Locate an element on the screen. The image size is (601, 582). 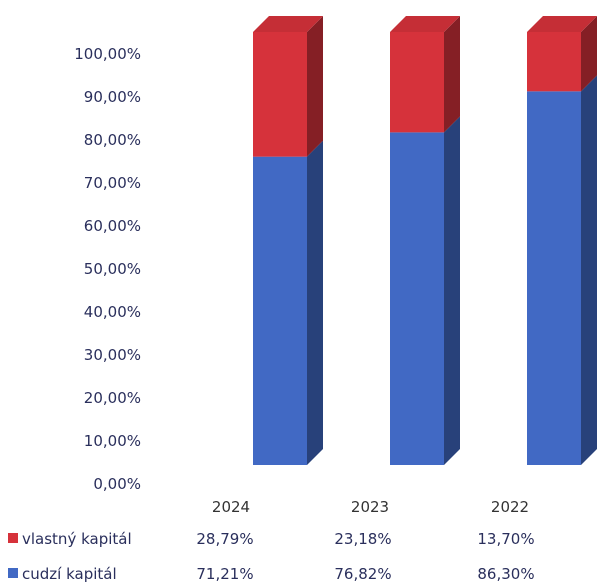
x-tick-label: 2024 is located at coordinates (231, 507).